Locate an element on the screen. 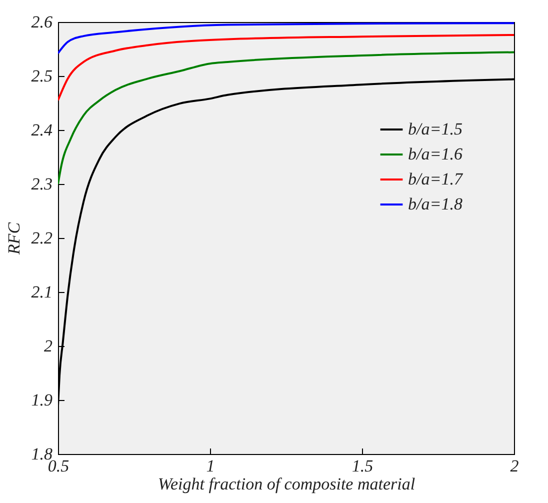 This screenshot has width=548, height=503. y-tick-label: 2.2 is located at coordinates (42, 238).